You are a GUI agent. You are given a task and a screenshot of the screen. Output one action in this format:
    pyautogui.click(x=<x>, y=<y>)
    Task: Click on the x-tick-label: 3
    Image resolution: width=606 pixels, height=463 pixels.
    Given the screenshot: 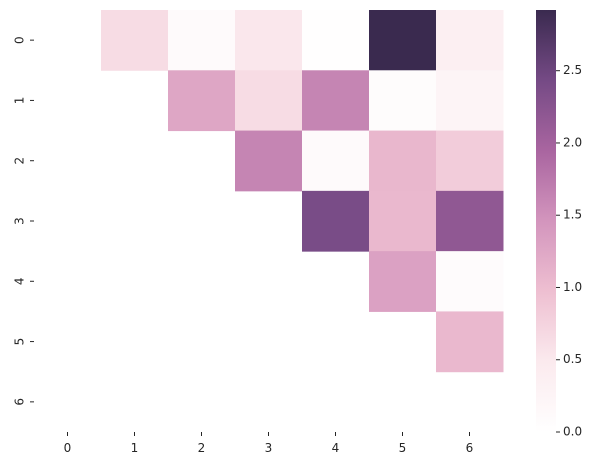 What is the action you would take?
    pyautogui.click(x=269, y=448)
    